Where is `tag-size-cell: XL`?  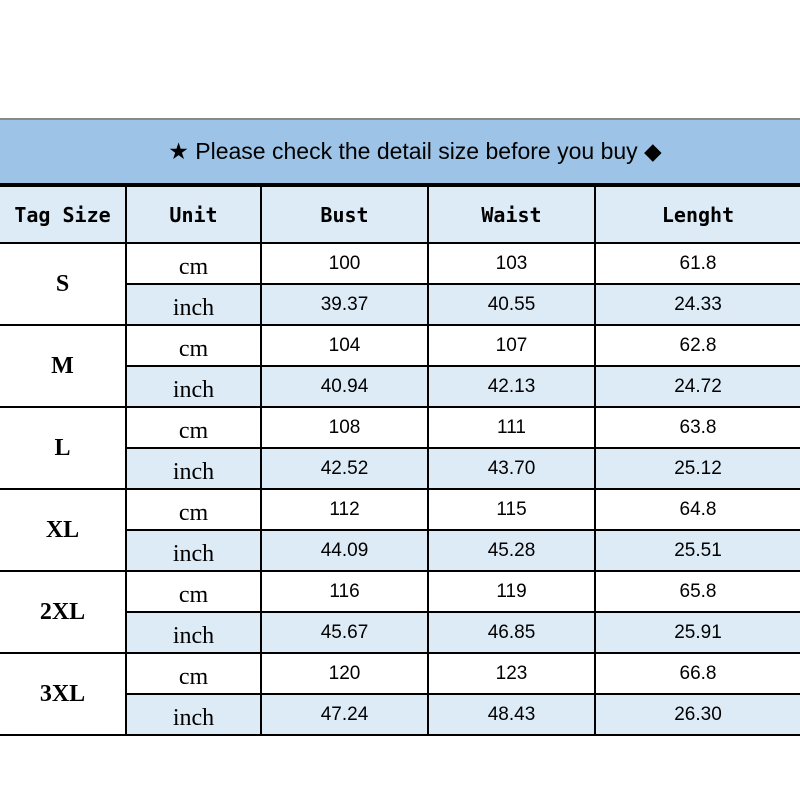 tag-size-cell: XL is located at coordinates (63, 530).